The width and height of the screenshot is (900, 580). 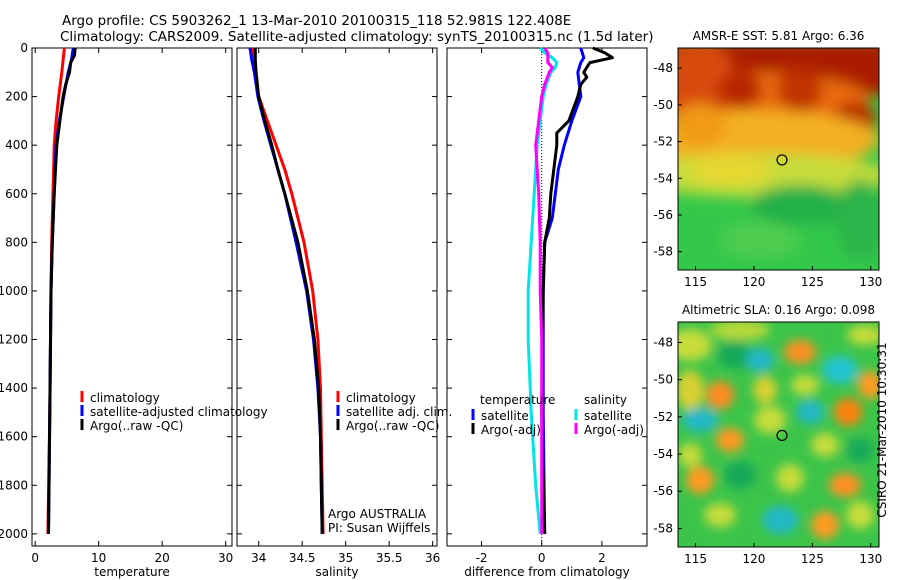 What do you see at coordinates (392, 426) in the screenshot?
I see `salinity-legend-label: Argo(..raw -QC)` at bounding box center [392, 426].